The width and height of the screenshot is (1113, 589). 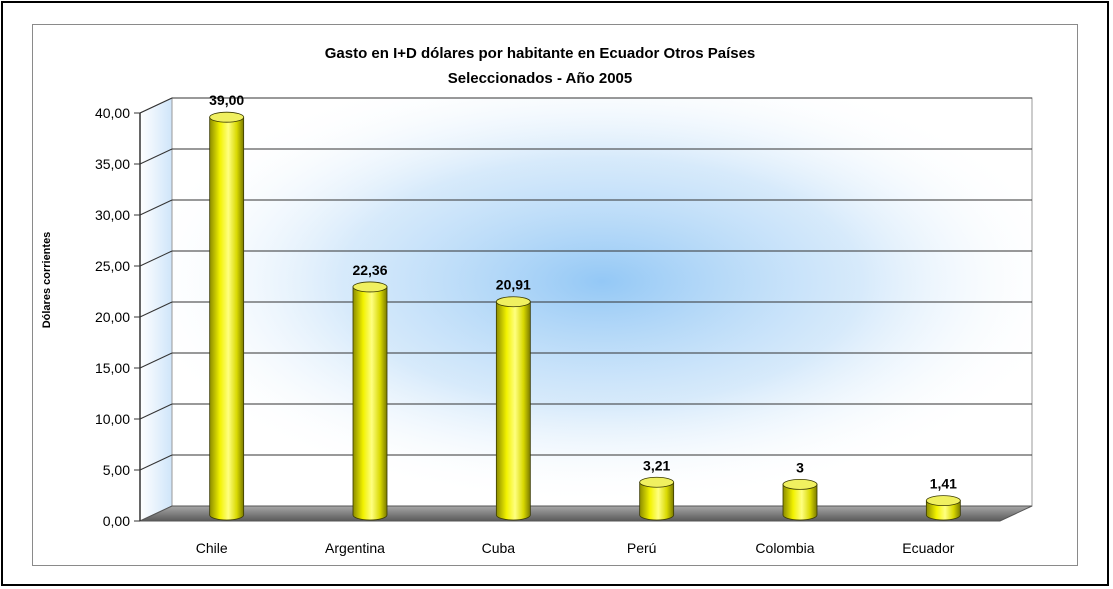 I want to click on y-axis-label: Dólares corrientes, so click(x=47, y=280).